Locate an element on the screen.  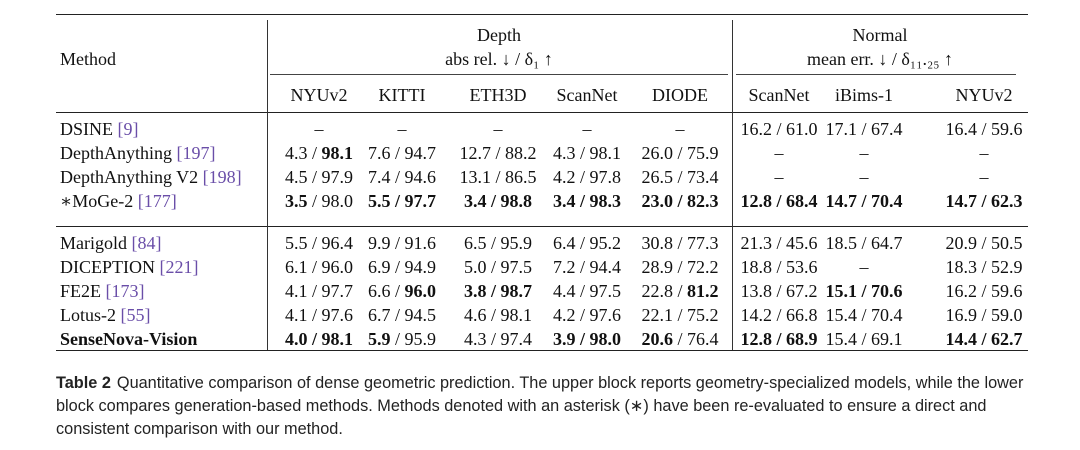
depth-normal-separator is located at coordinates (732, 185).